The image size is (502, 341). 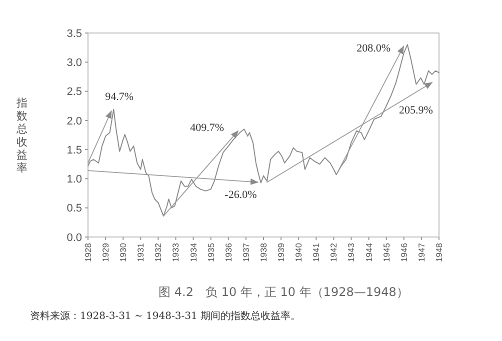 I want to click on x-tick-label: 1931, so click(x=141, y=252).